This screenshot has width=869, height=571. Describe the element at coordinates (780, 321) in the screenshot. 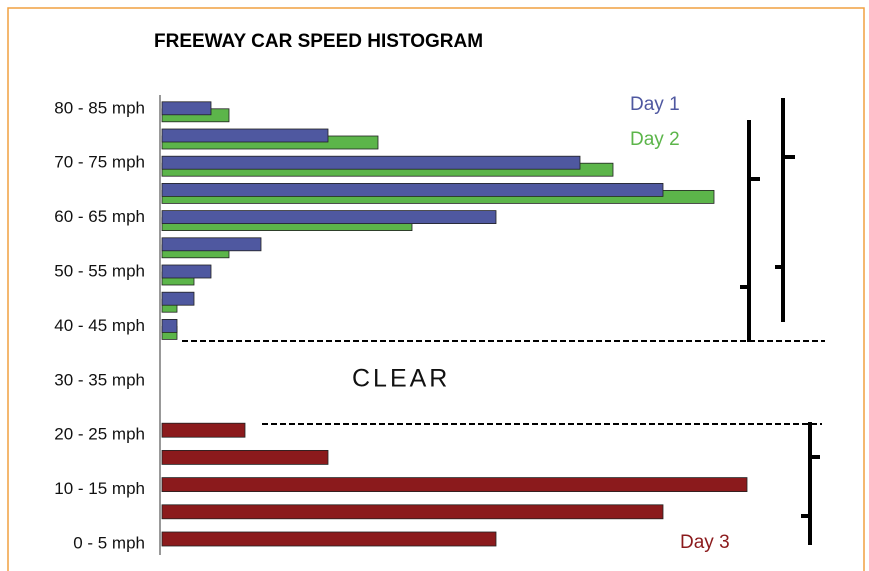

I see `range-markers` at that location.